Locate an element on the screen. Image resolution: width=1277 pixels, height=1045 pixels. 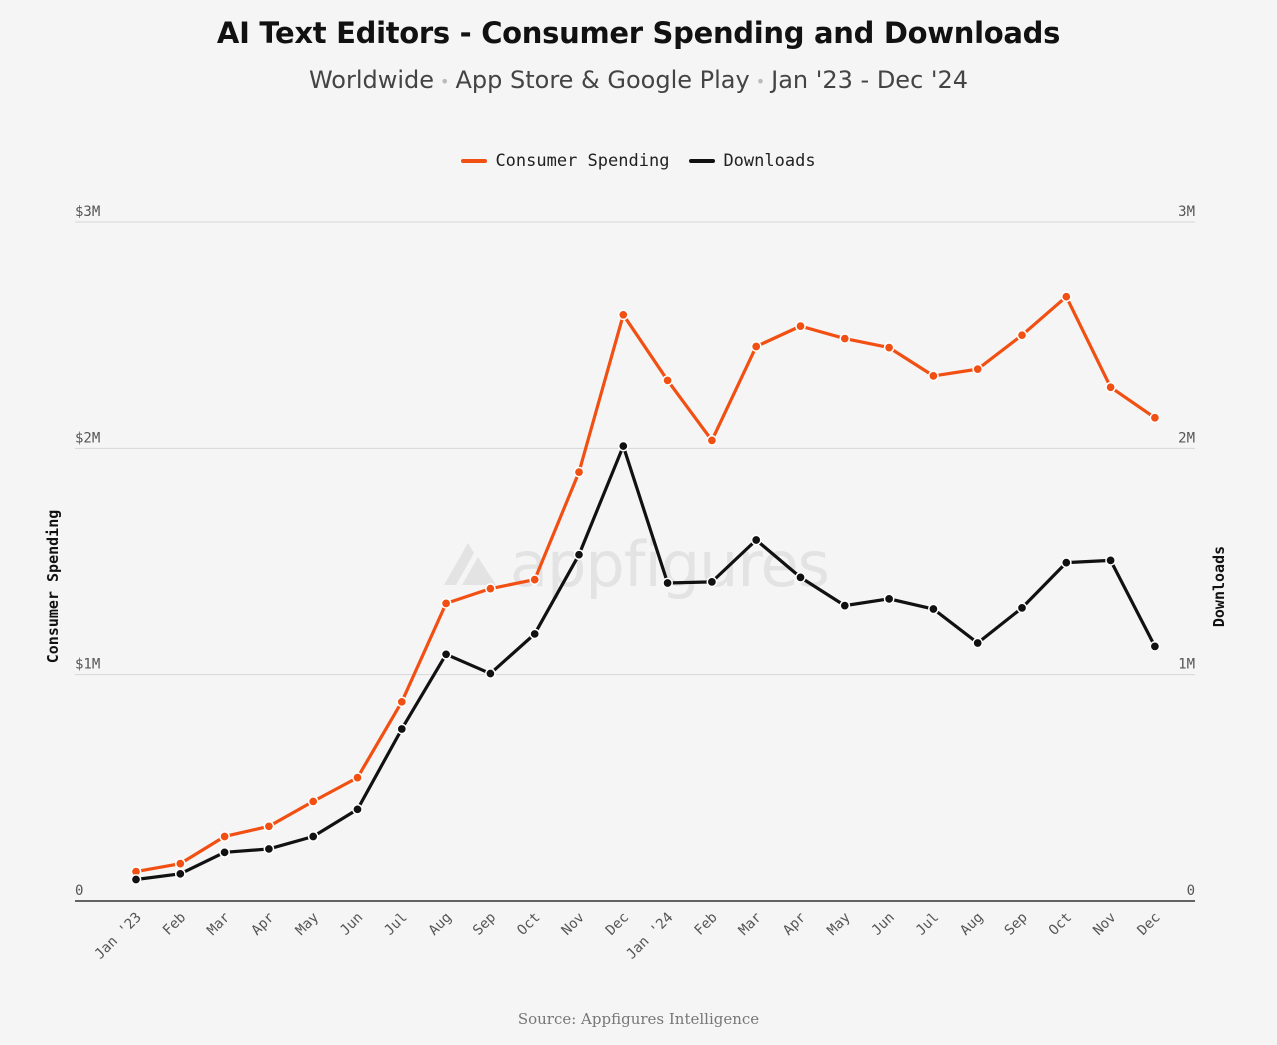
subtitle-stores: App Store & Google Play is located at coordinates (602, 80).